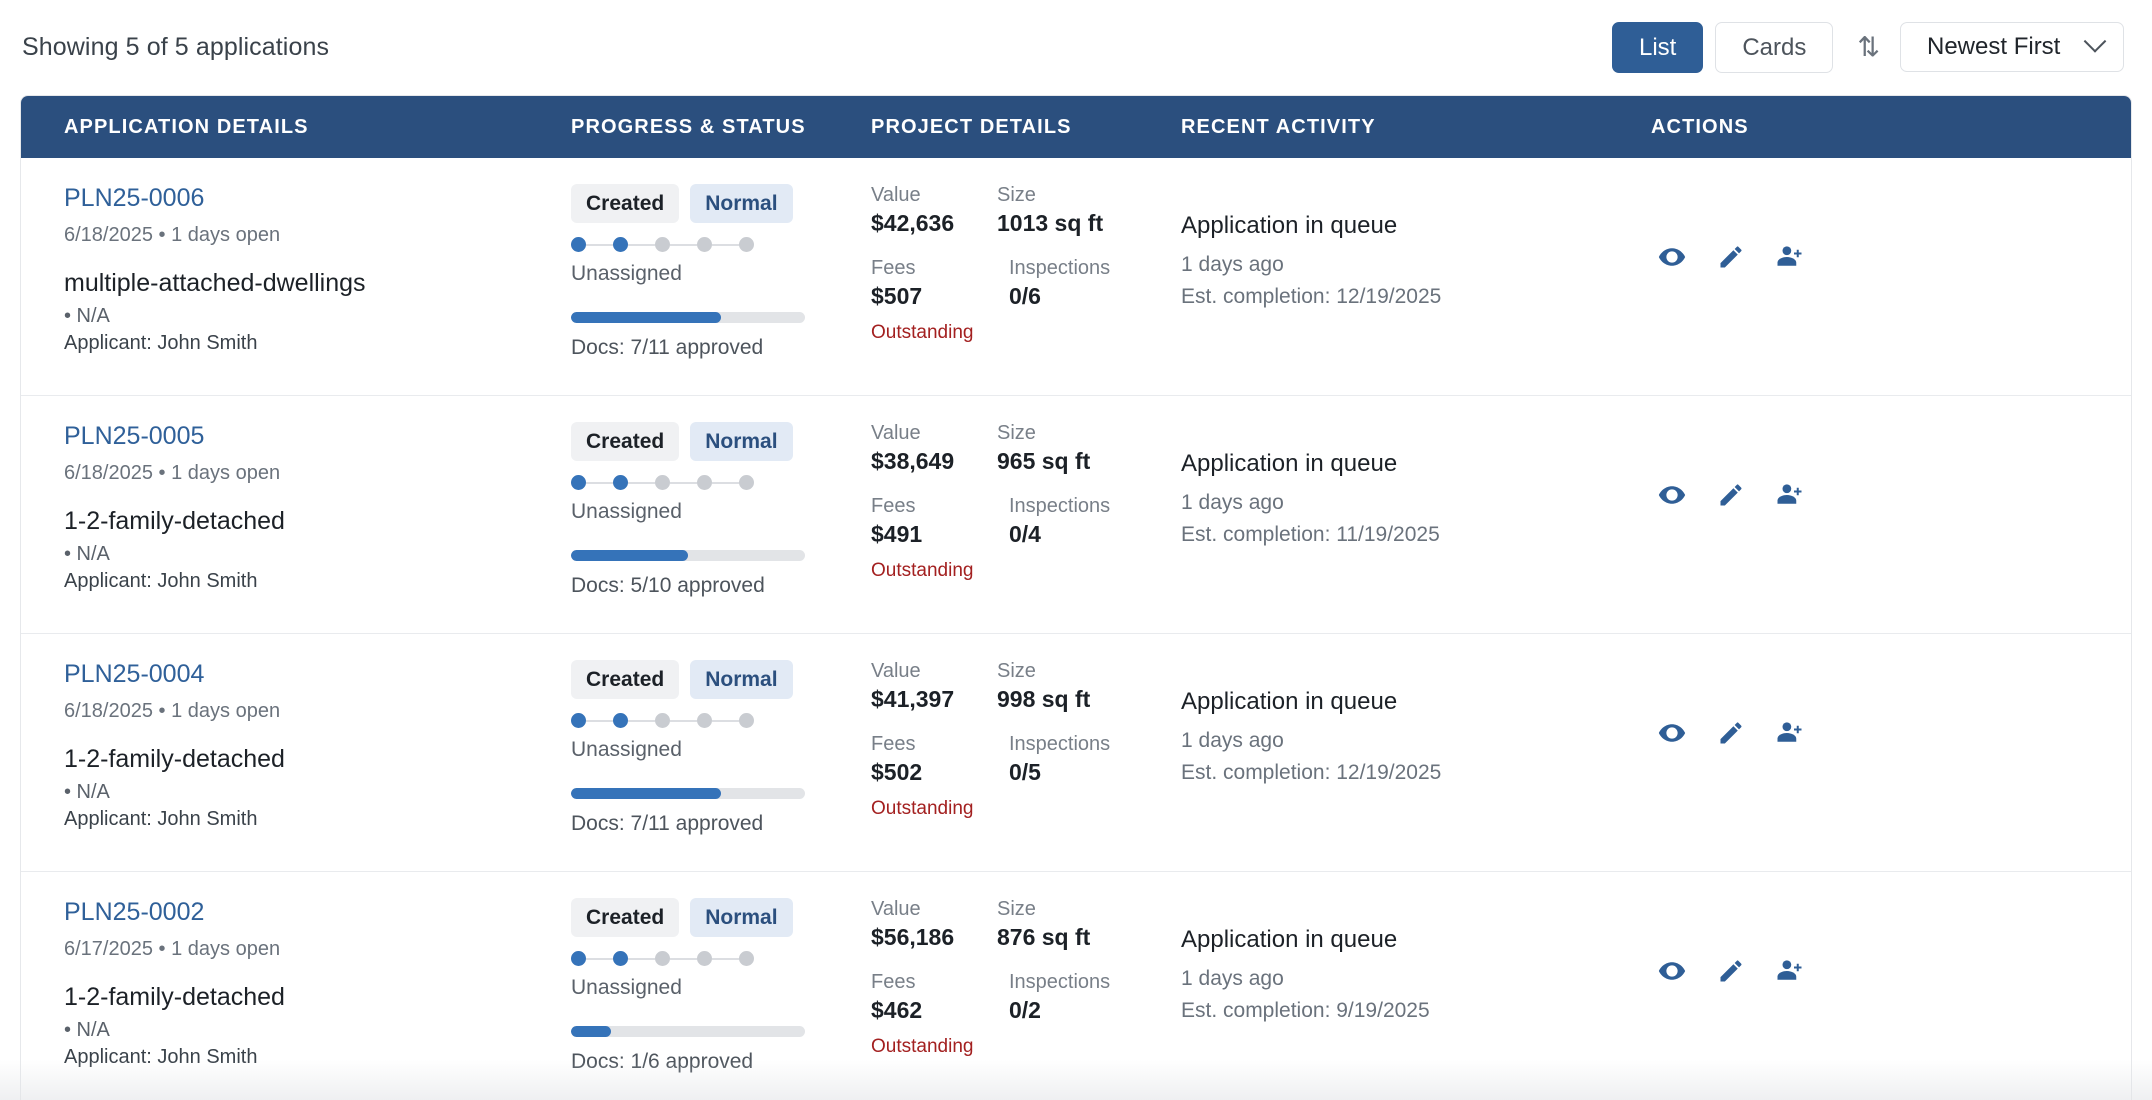  Describe the element at coordinates (172, 473) in the screenshot. I see `application-date-meta: 6/18/2025 • 1 days open` at that location.